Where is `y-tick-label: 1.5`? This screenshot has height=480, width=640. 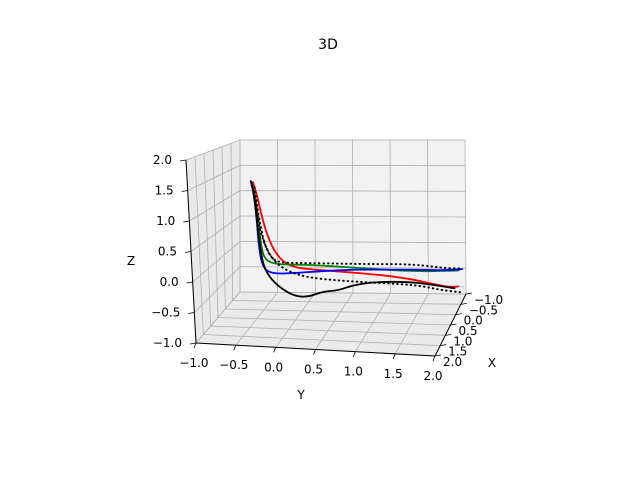
y-tick-label: 1.5 is located at coordinates (393, 374).